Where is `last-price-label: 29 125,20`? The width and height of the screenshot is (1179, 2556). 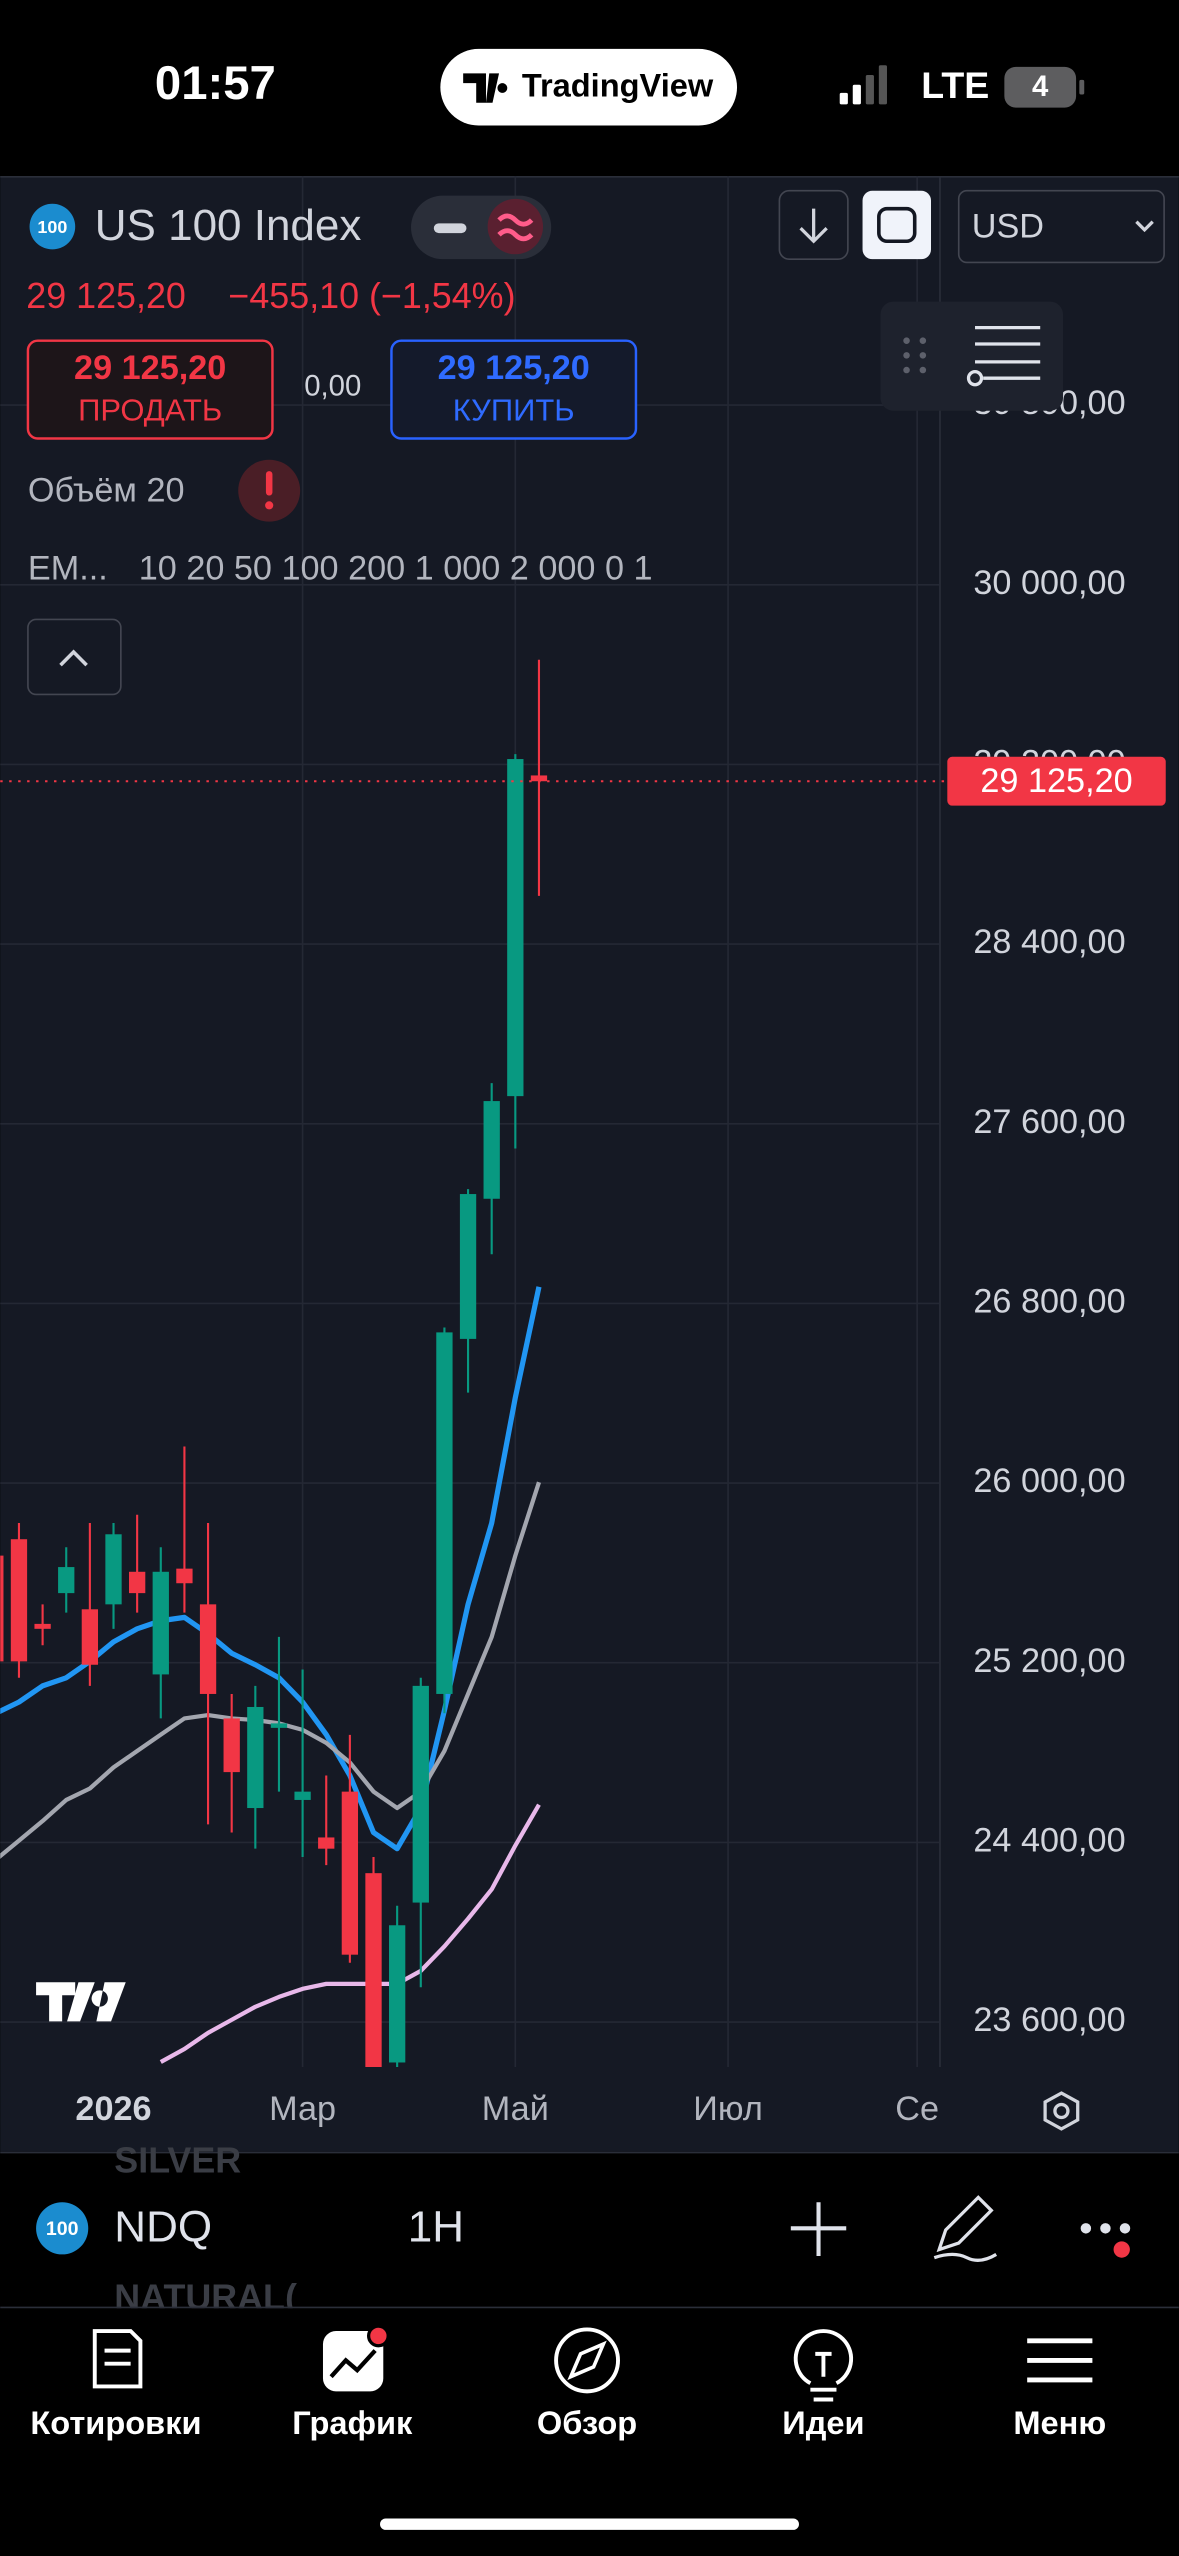
last-price-label: 29 125,20 is located at coordinates (1056, 781).